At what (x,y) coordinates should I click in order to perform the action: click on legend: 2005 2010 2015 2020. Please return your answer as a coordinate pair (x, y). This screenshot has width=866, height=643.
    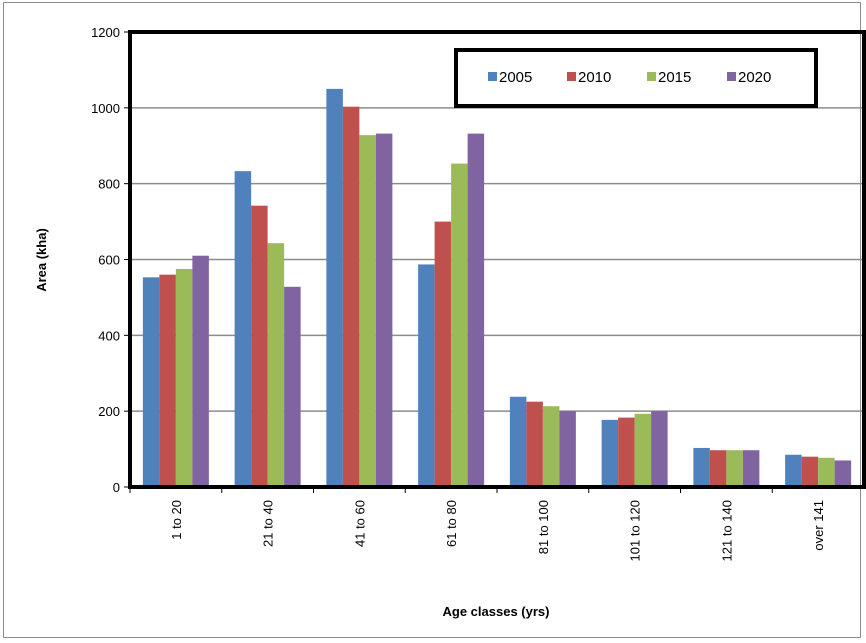
    Looking at the image, I should click on (636, 78).